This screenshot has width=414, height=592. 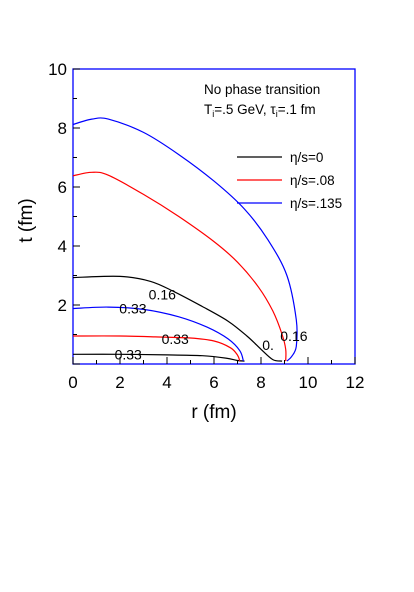 I want to click on y-tick-label: 2, so click(x=62, y=305).